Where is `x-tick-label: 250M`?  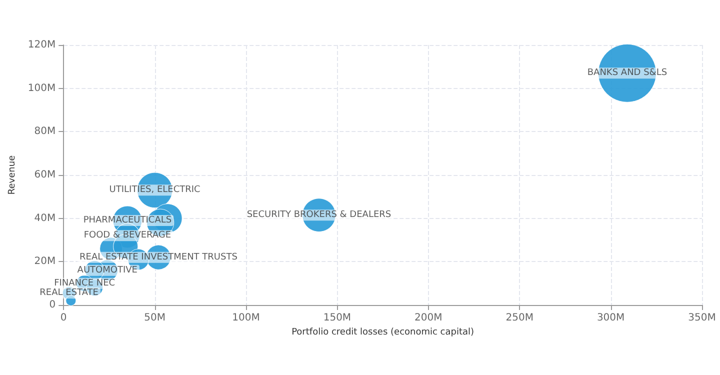 x-tick-label: 250M is located at coordinates (520, 318).